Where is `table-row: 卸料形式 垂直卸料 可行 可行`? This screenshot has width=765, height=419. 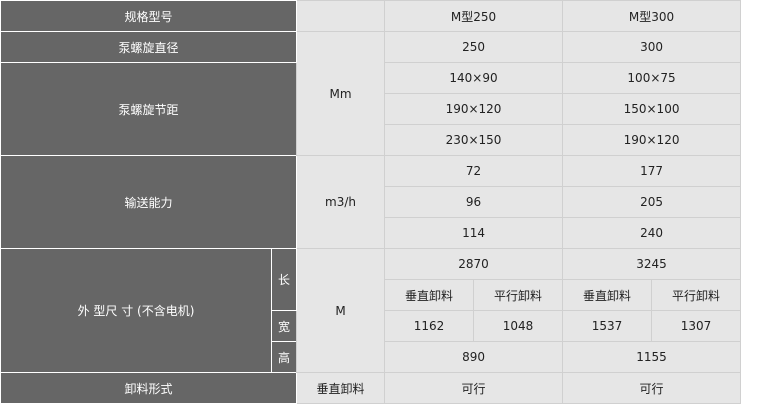 table-row: 卸料形式 垂直卸料 可行 可行 is located at coordinates (371, 388).